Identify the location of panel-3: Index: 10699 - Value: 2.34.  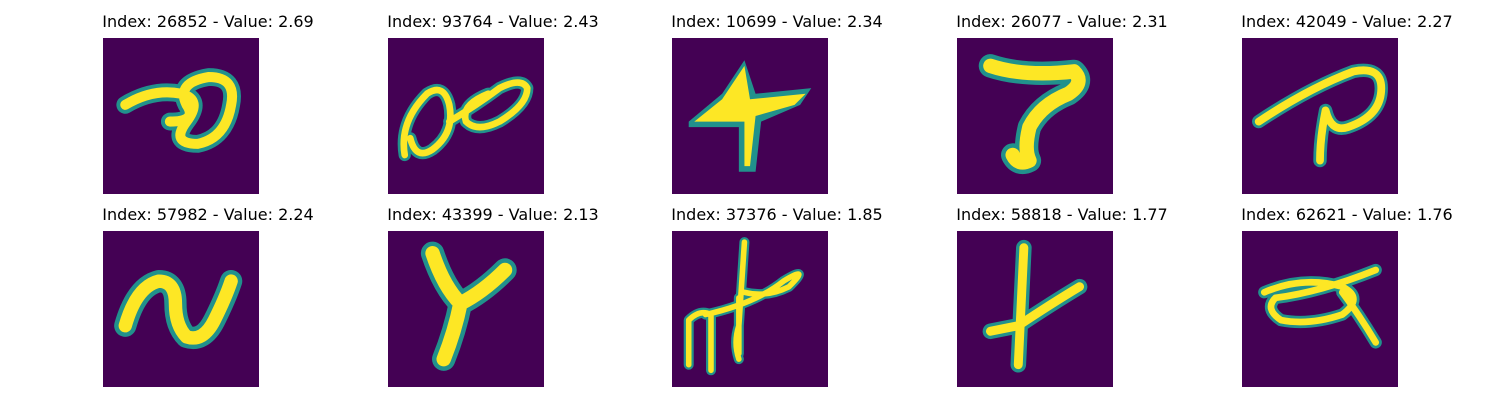
(777, 107).